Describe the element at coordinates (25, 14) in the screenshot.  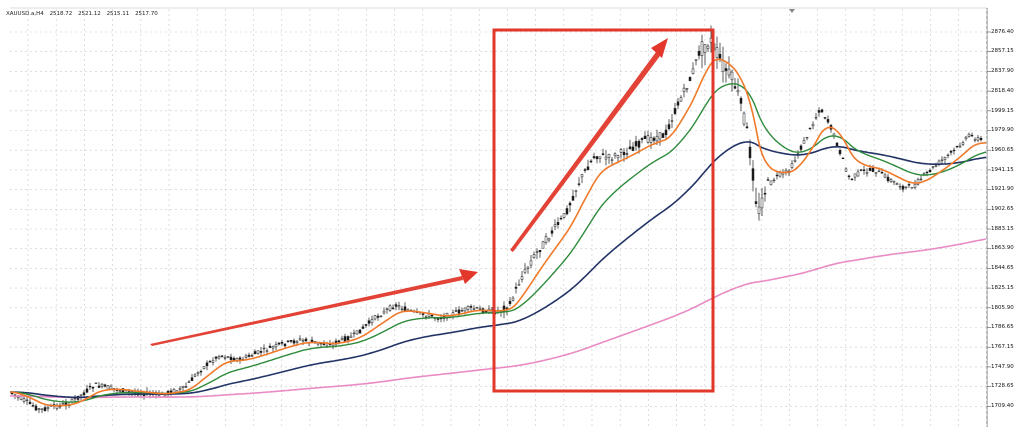
I see `symbol-name: XAUUSD.a,H4` at that location.